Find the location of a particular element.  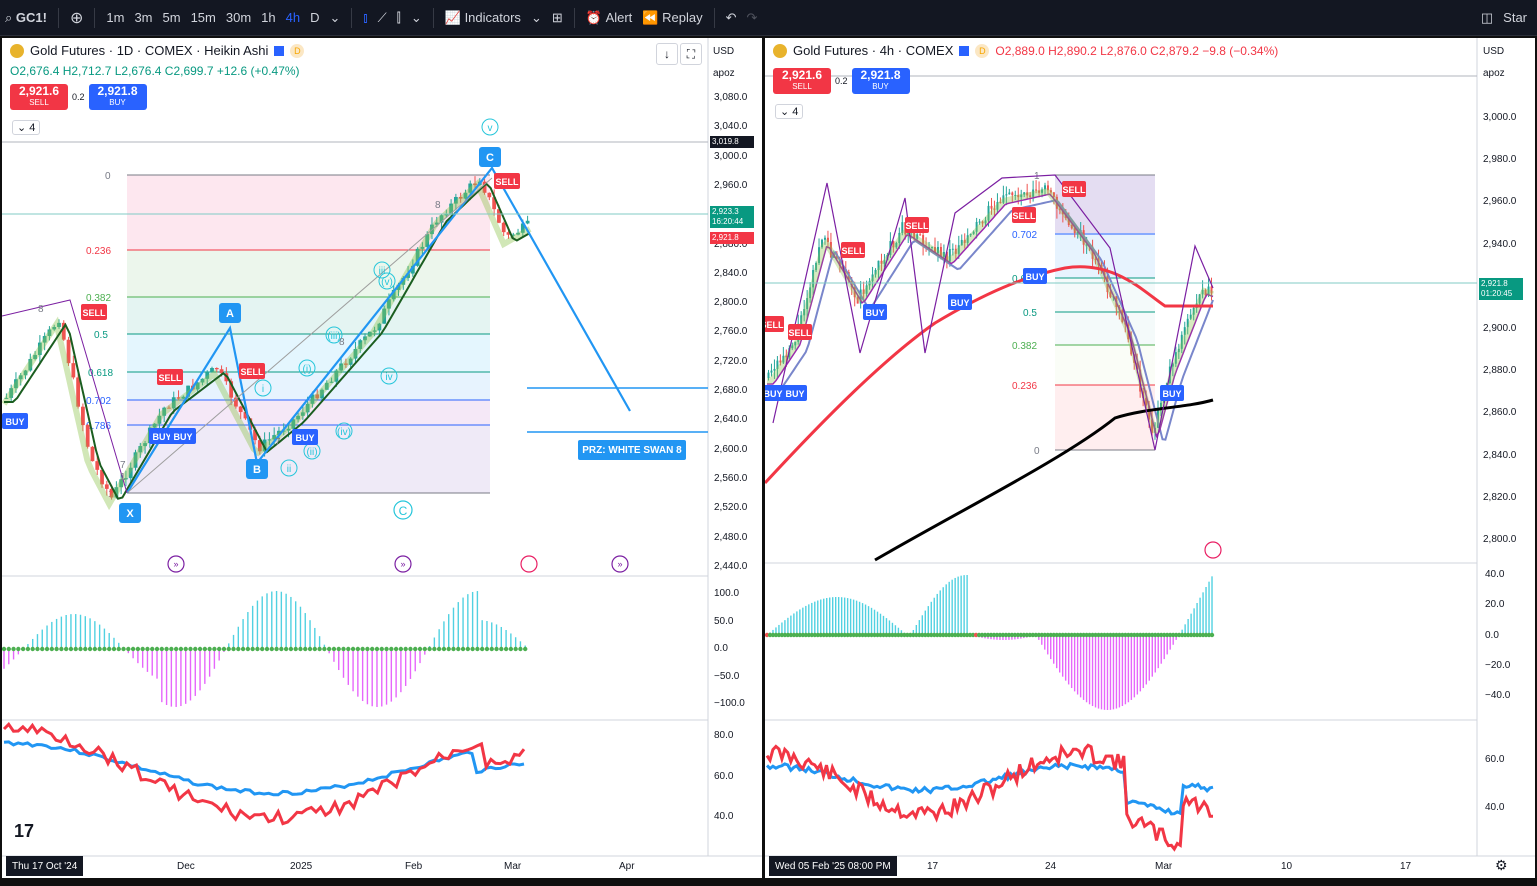

price-tick: 2,860.0 is located at coordinates (1500, 413).